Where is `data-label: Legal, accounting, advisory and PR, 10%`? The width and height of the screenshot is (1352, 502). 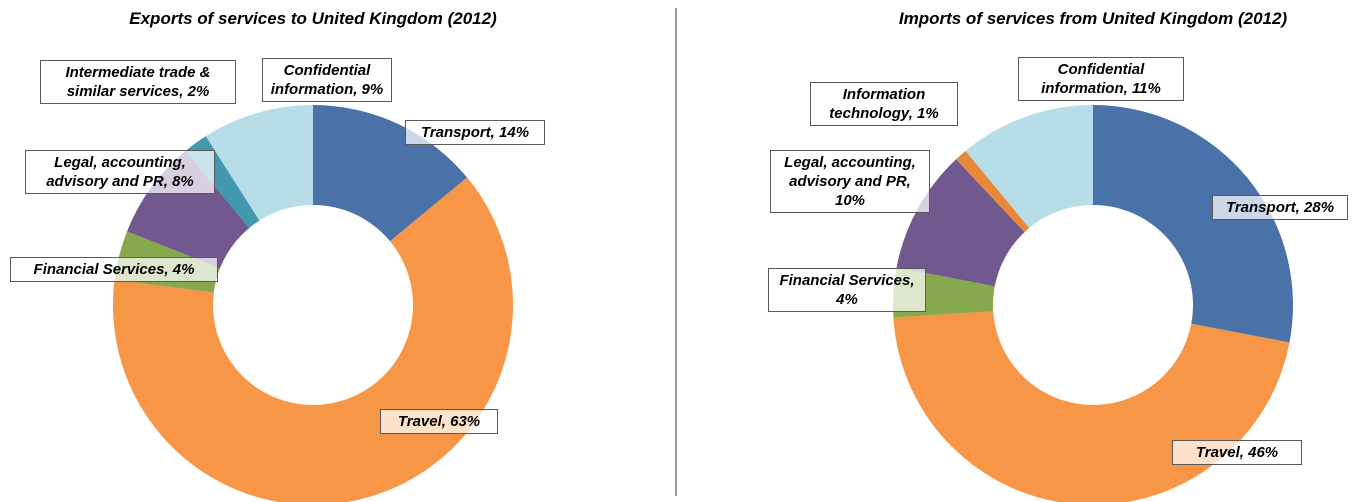 data-label: Legal, accounting, advisory and PR, 10% is located at coordinates (850, 181).